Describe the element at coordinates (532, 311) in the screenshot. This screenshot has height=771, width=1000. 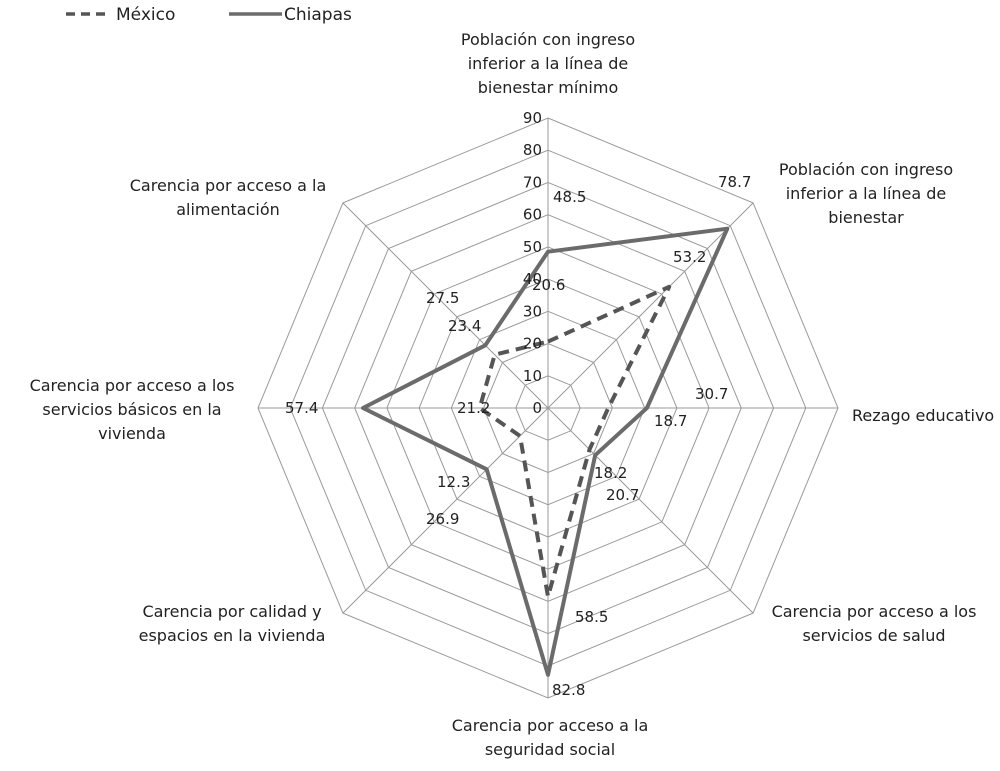
I see `tick-label: 30` at that location.